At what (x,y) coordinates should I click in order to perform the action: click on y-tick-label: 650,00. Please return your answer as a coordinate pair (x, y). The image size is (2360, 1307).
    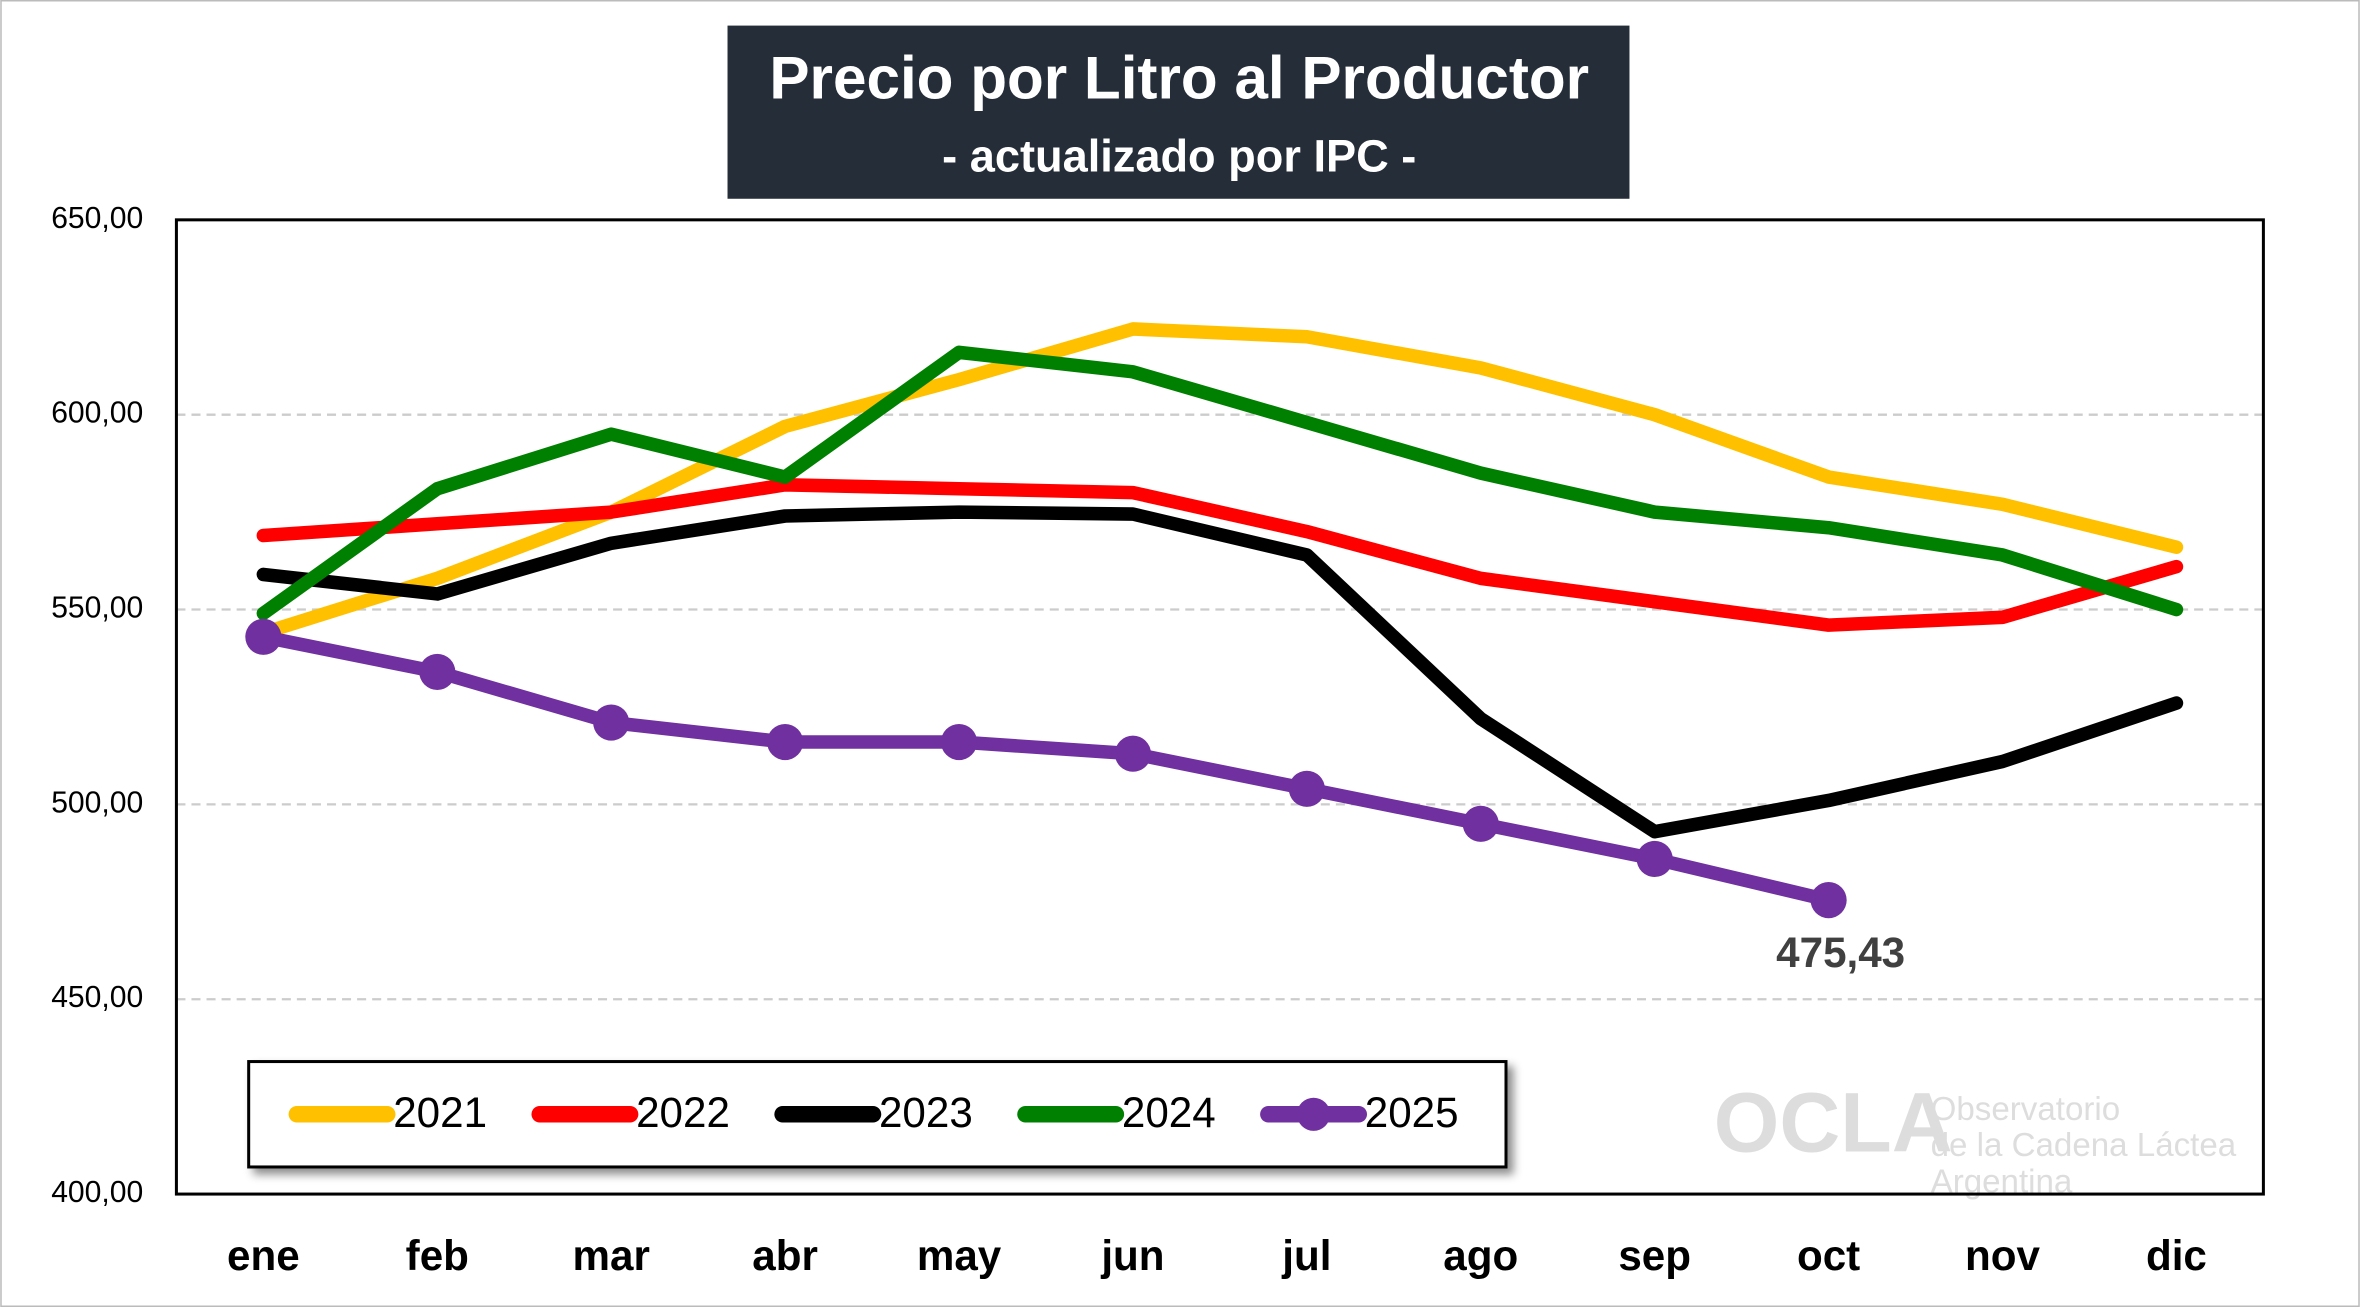
    Looking at the image, I should click on (97, 218).